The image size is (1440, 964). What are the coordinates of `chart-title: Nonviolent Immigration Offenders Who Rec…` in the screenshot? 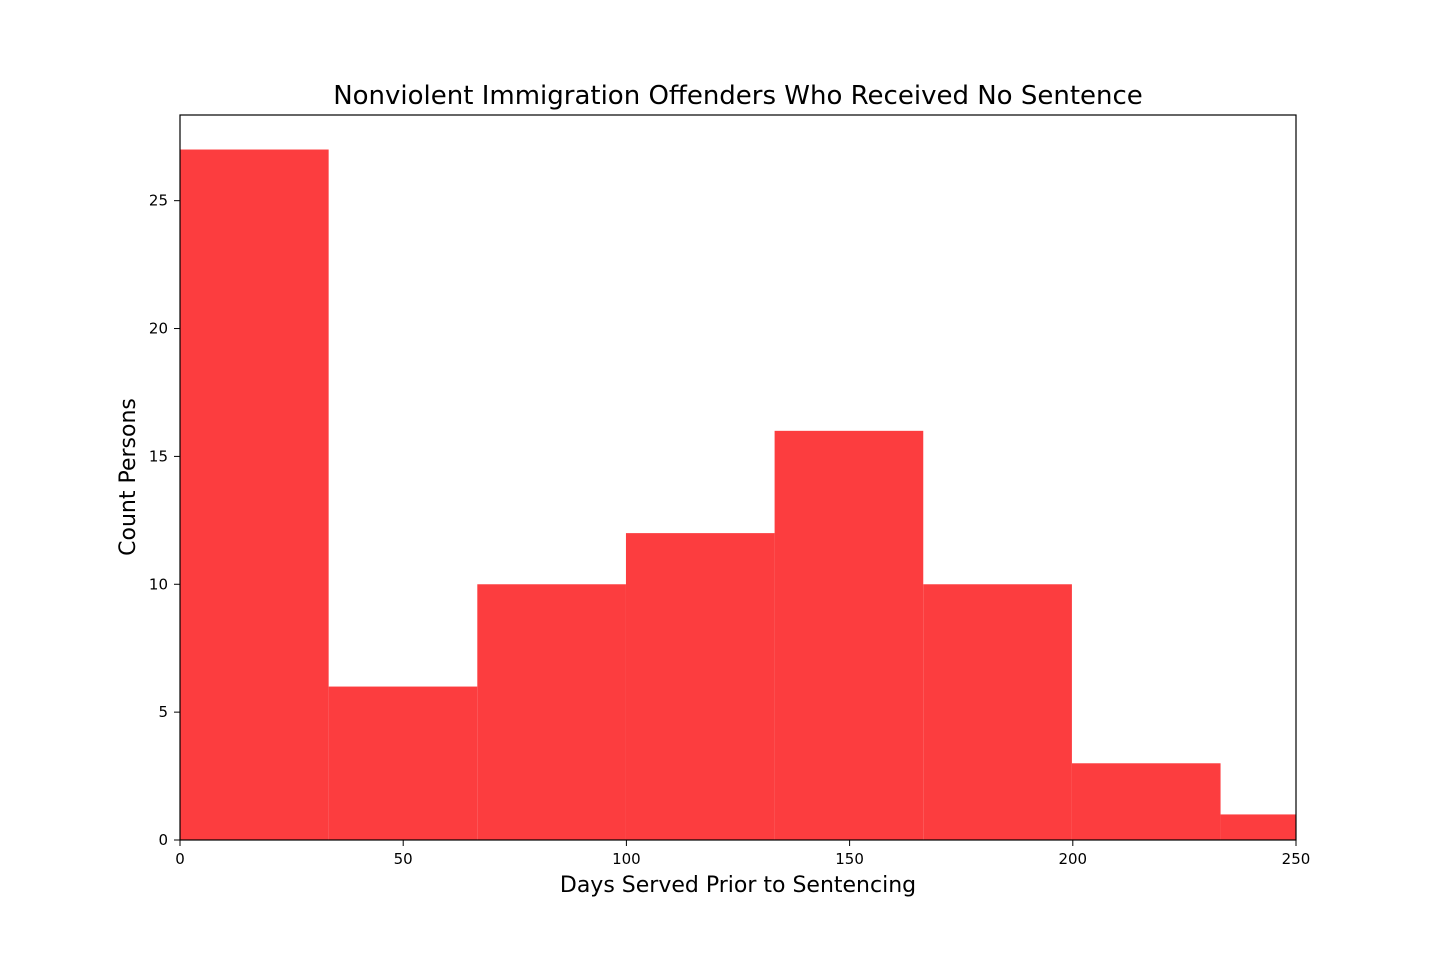 It's located at (738, 96).